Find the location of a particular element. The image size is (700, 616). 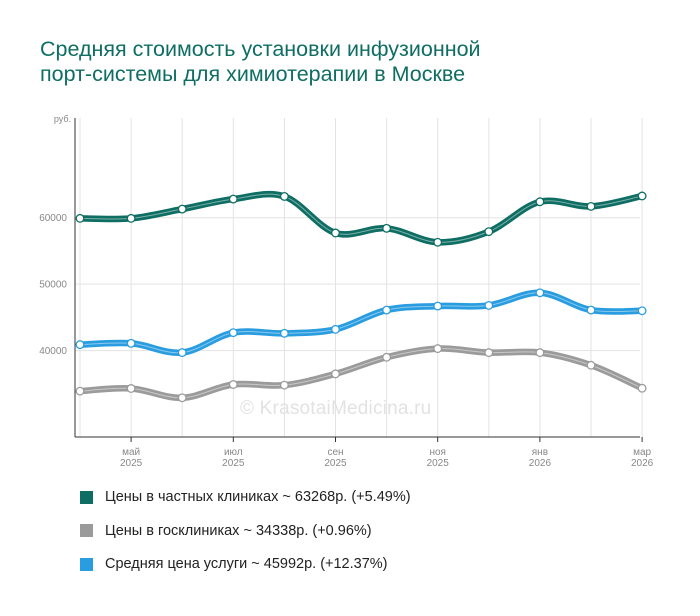

x-tick-label-month: мар is located at coordinates (642, 452).